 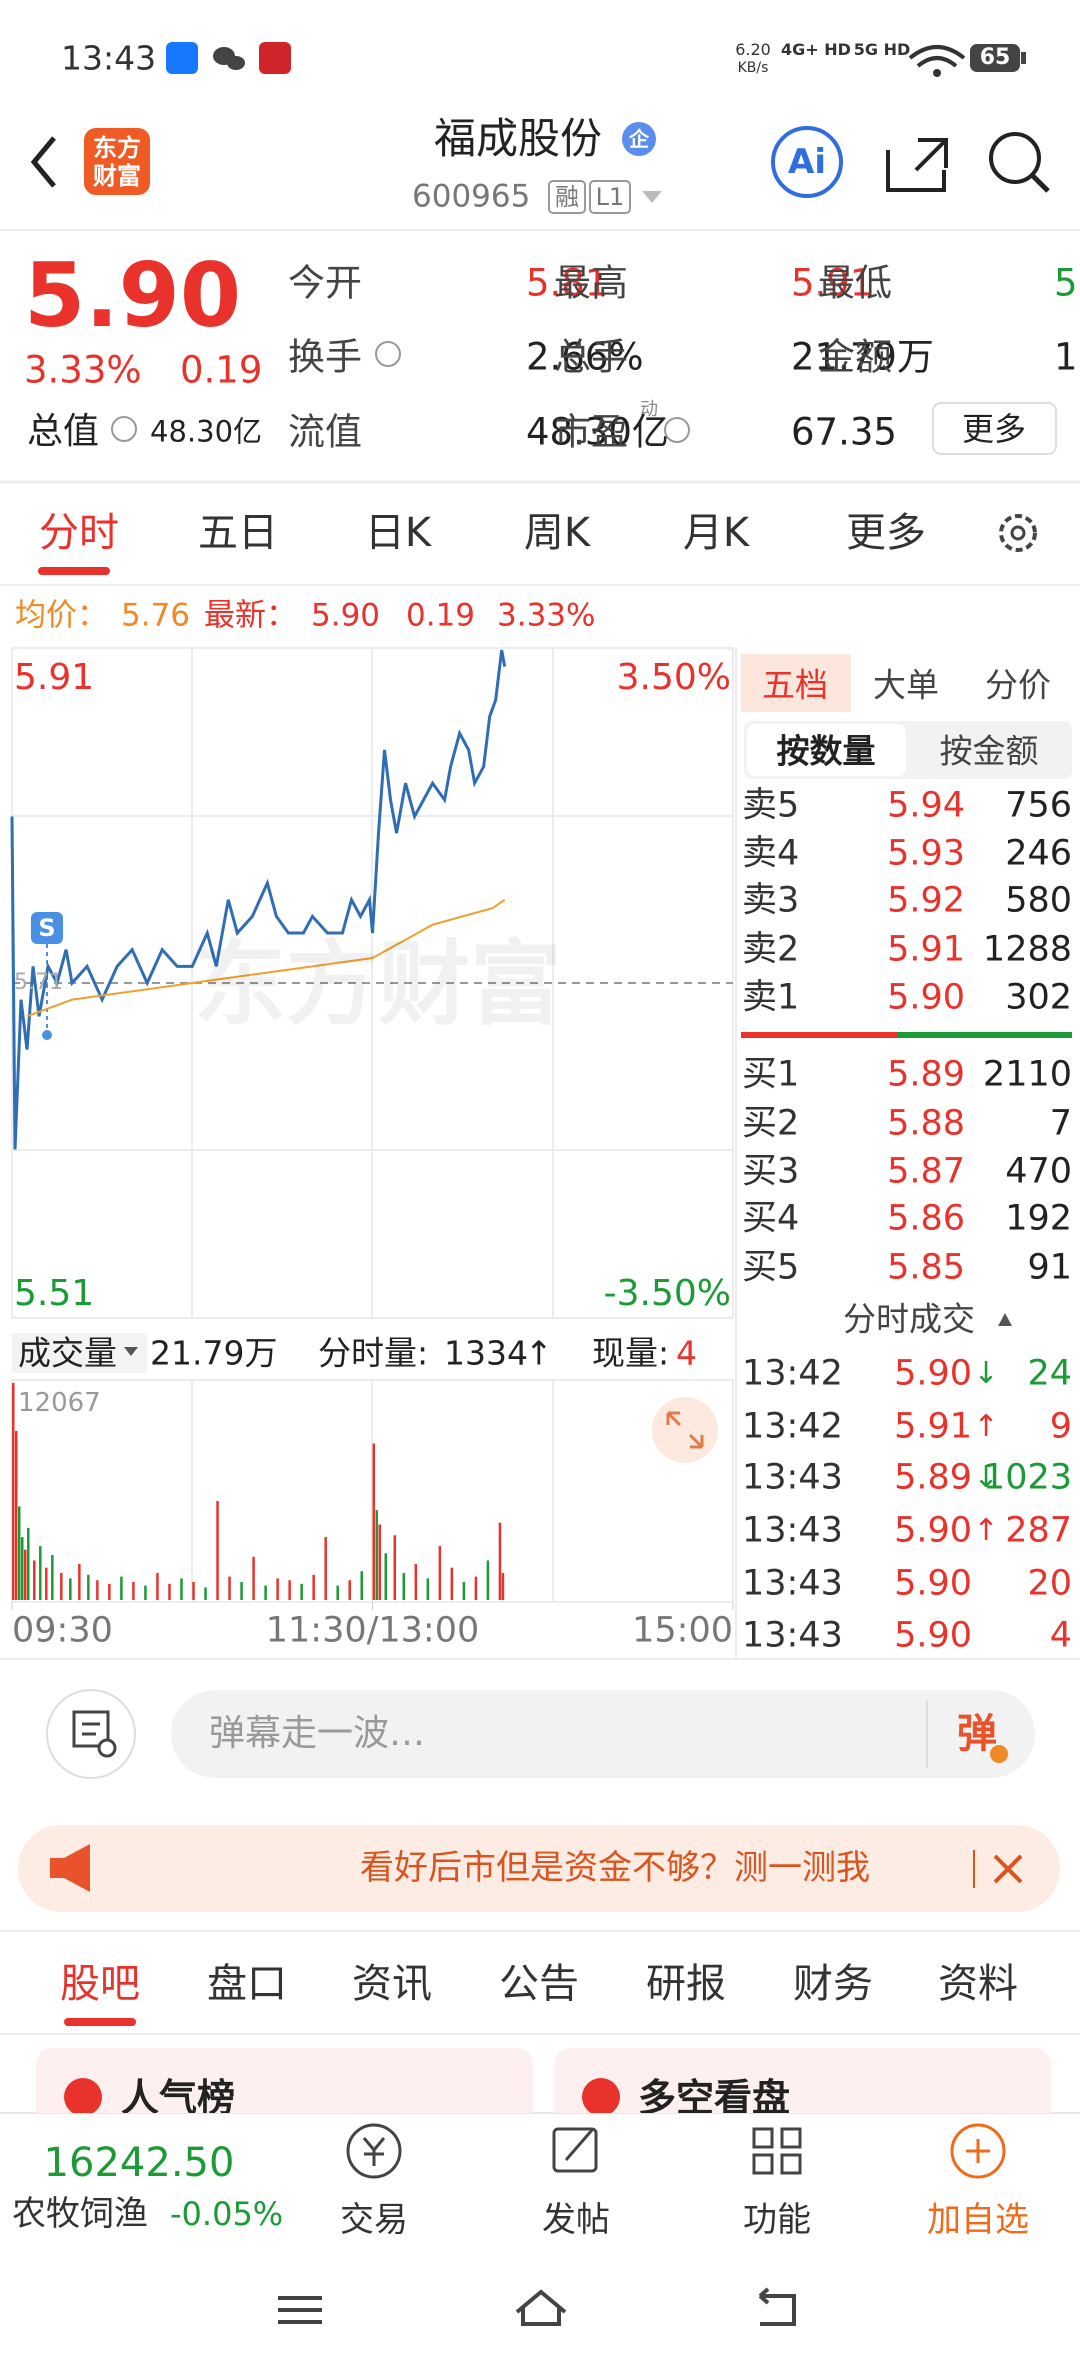 I want to click on comment-input, so click(x=603, y=1734).